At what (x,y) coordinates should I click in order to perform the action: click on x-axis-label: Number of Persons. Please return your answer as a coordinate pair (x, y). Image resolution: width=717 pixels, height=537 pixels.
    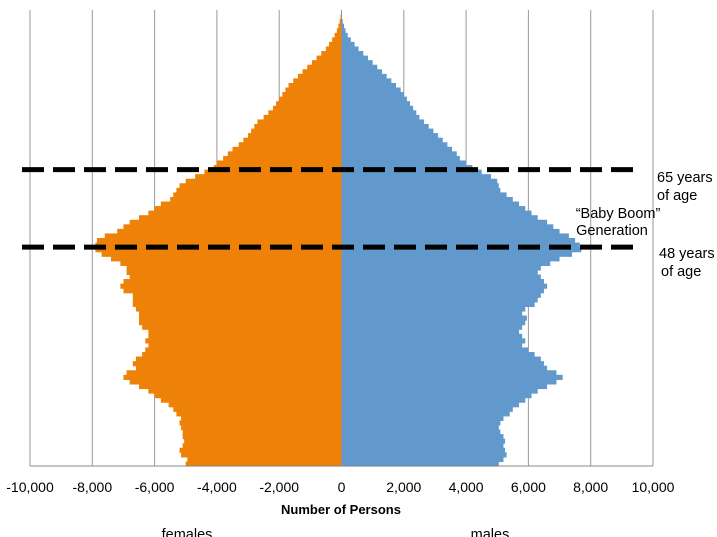
    Looking at the image, I should click on (341, 509).